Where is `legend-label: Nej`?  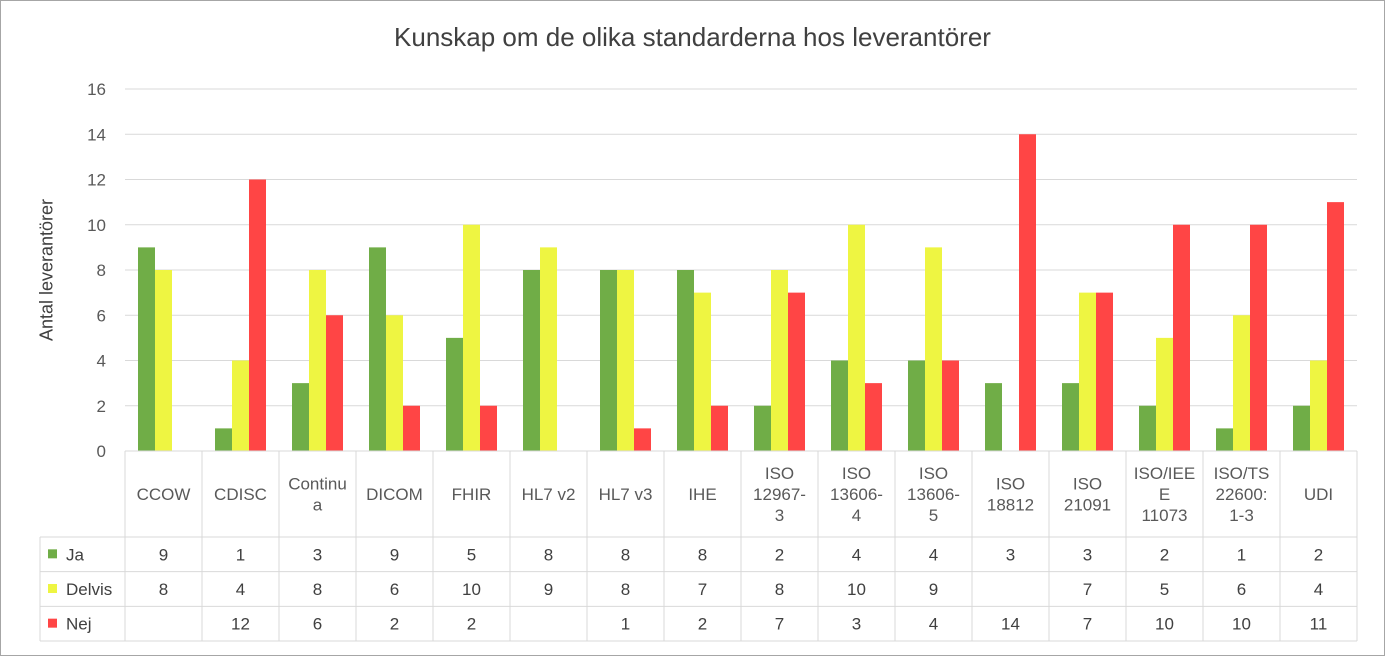
legend-label: Nej is located at coordinates (79, 624).